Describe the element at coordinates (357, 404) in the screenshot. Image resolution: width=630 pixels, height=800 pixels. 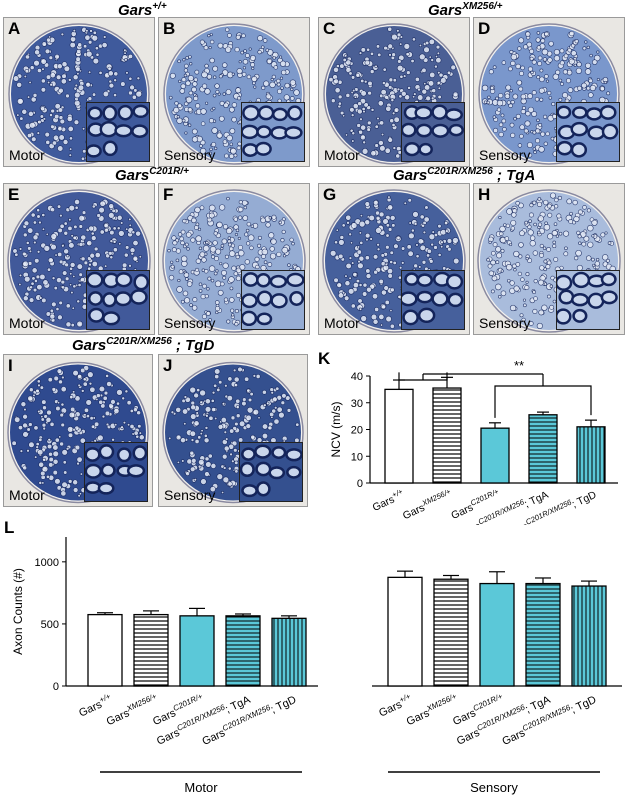
I see `y-tick-label: 30` at that location.